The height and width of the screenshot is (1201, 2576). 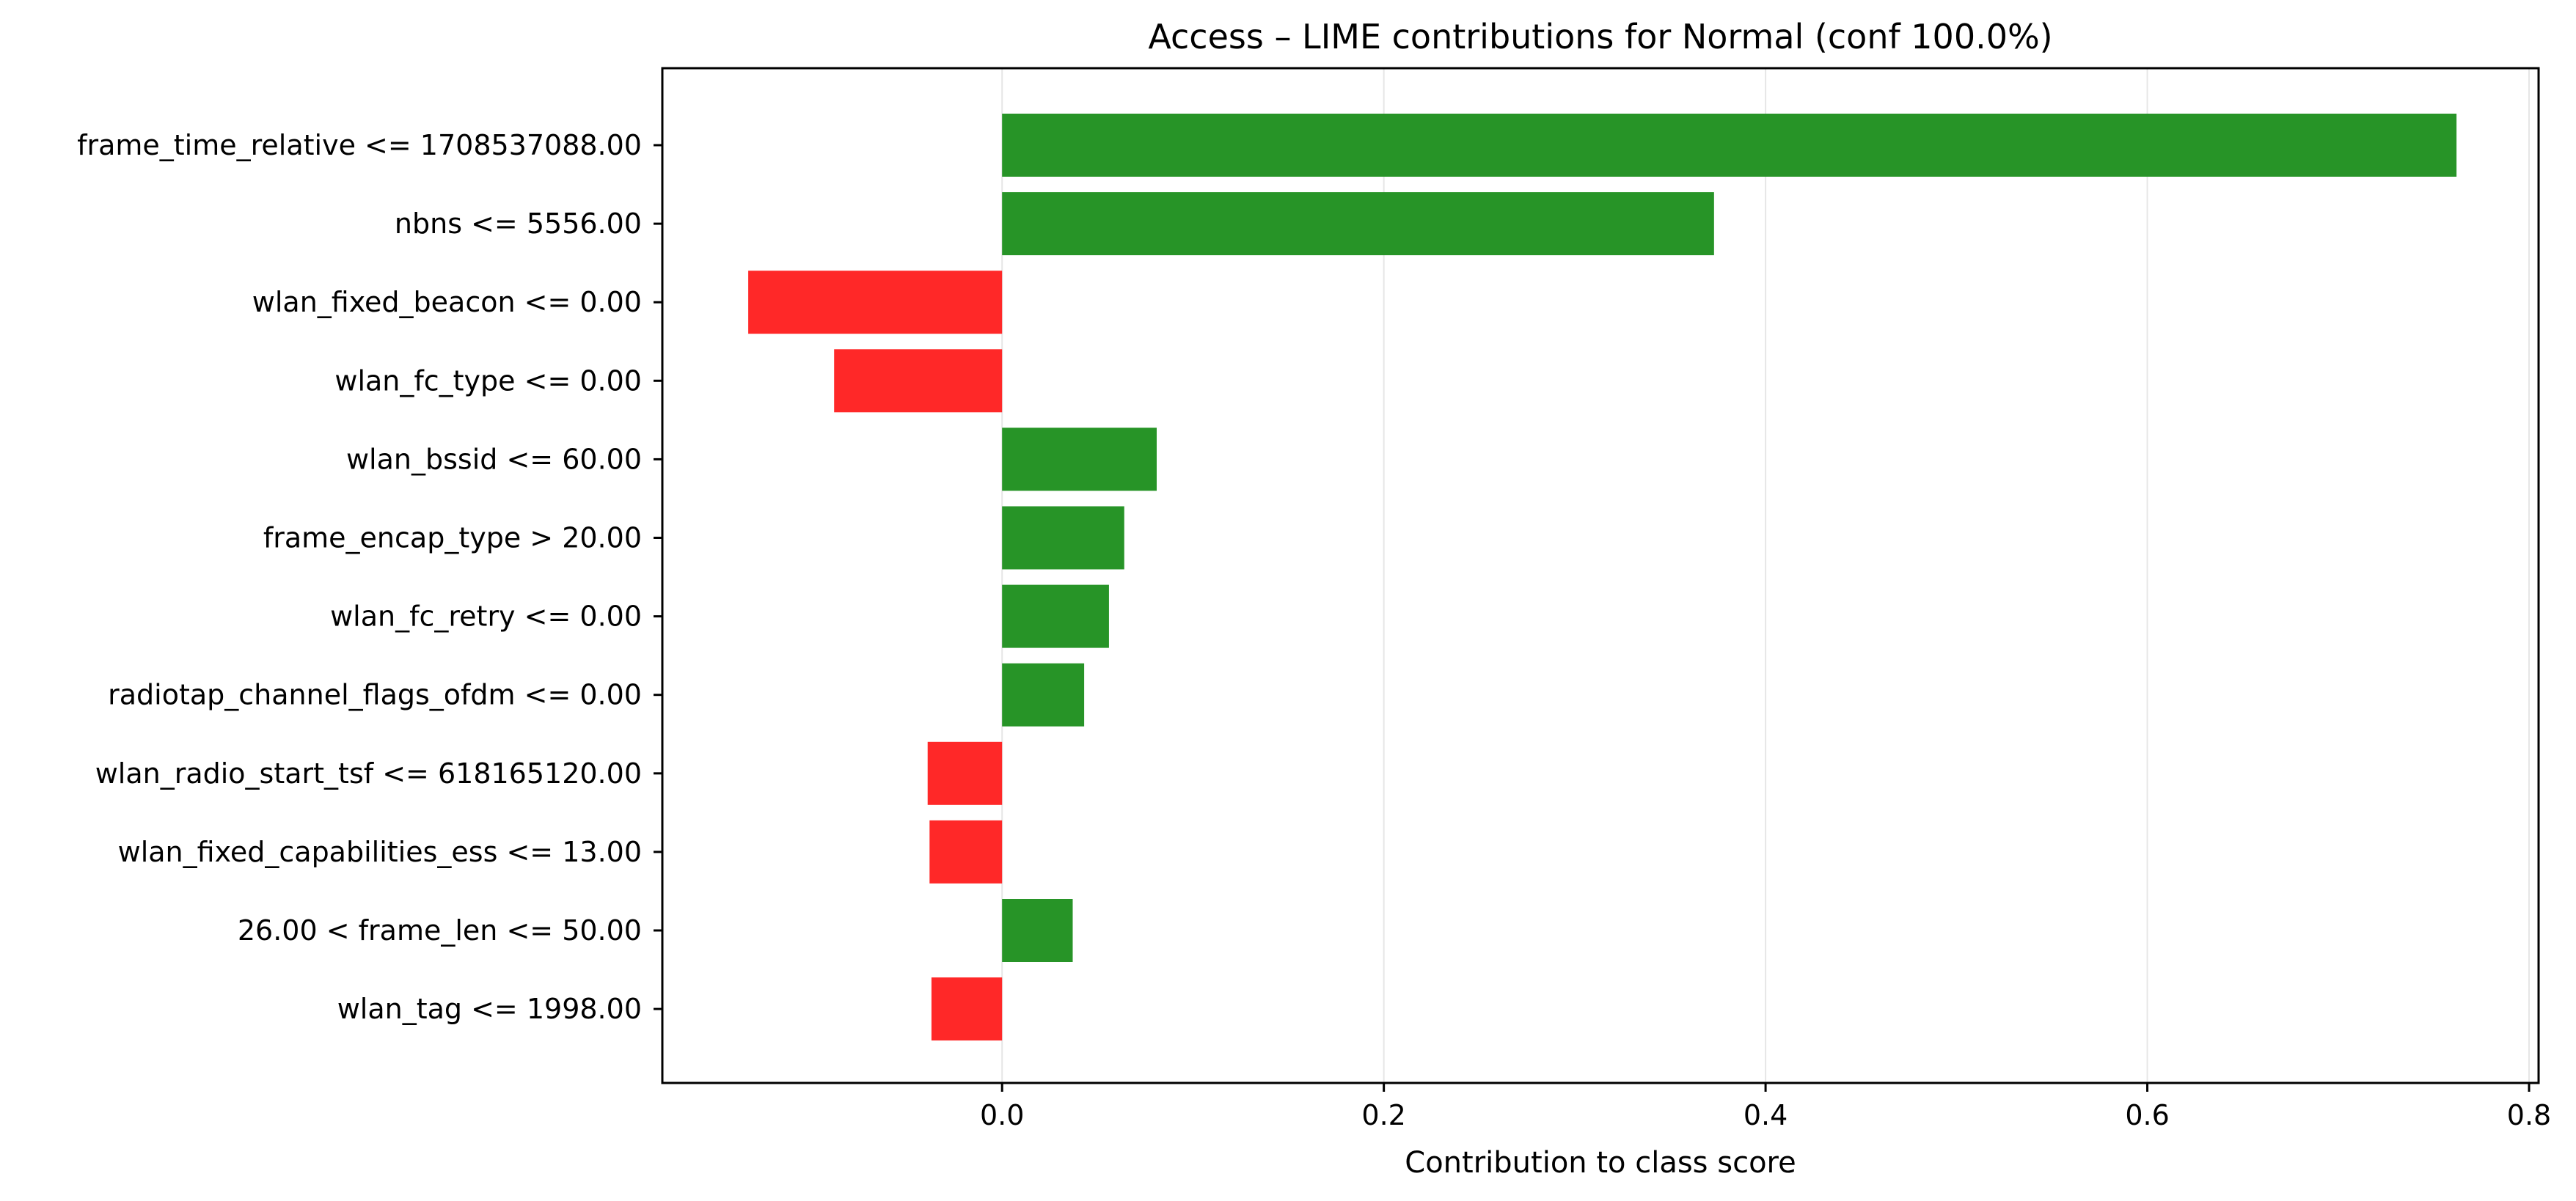 I want to click on x-axis-label: Contribution to class score, so click(x=1600, y=1163).